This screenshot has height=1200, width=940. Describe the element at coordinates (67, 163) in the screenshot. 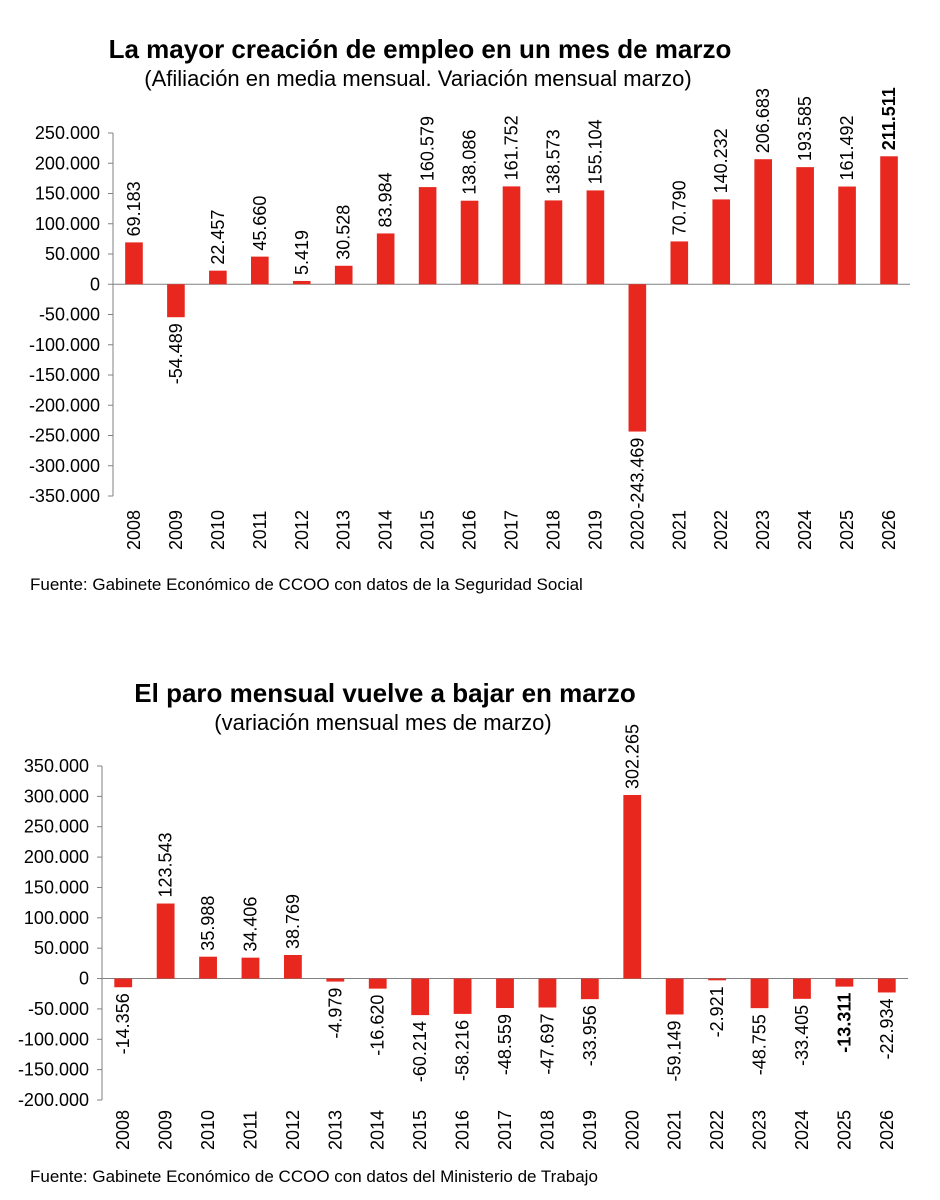

I see `y-tick-label: 200.000` at that location.